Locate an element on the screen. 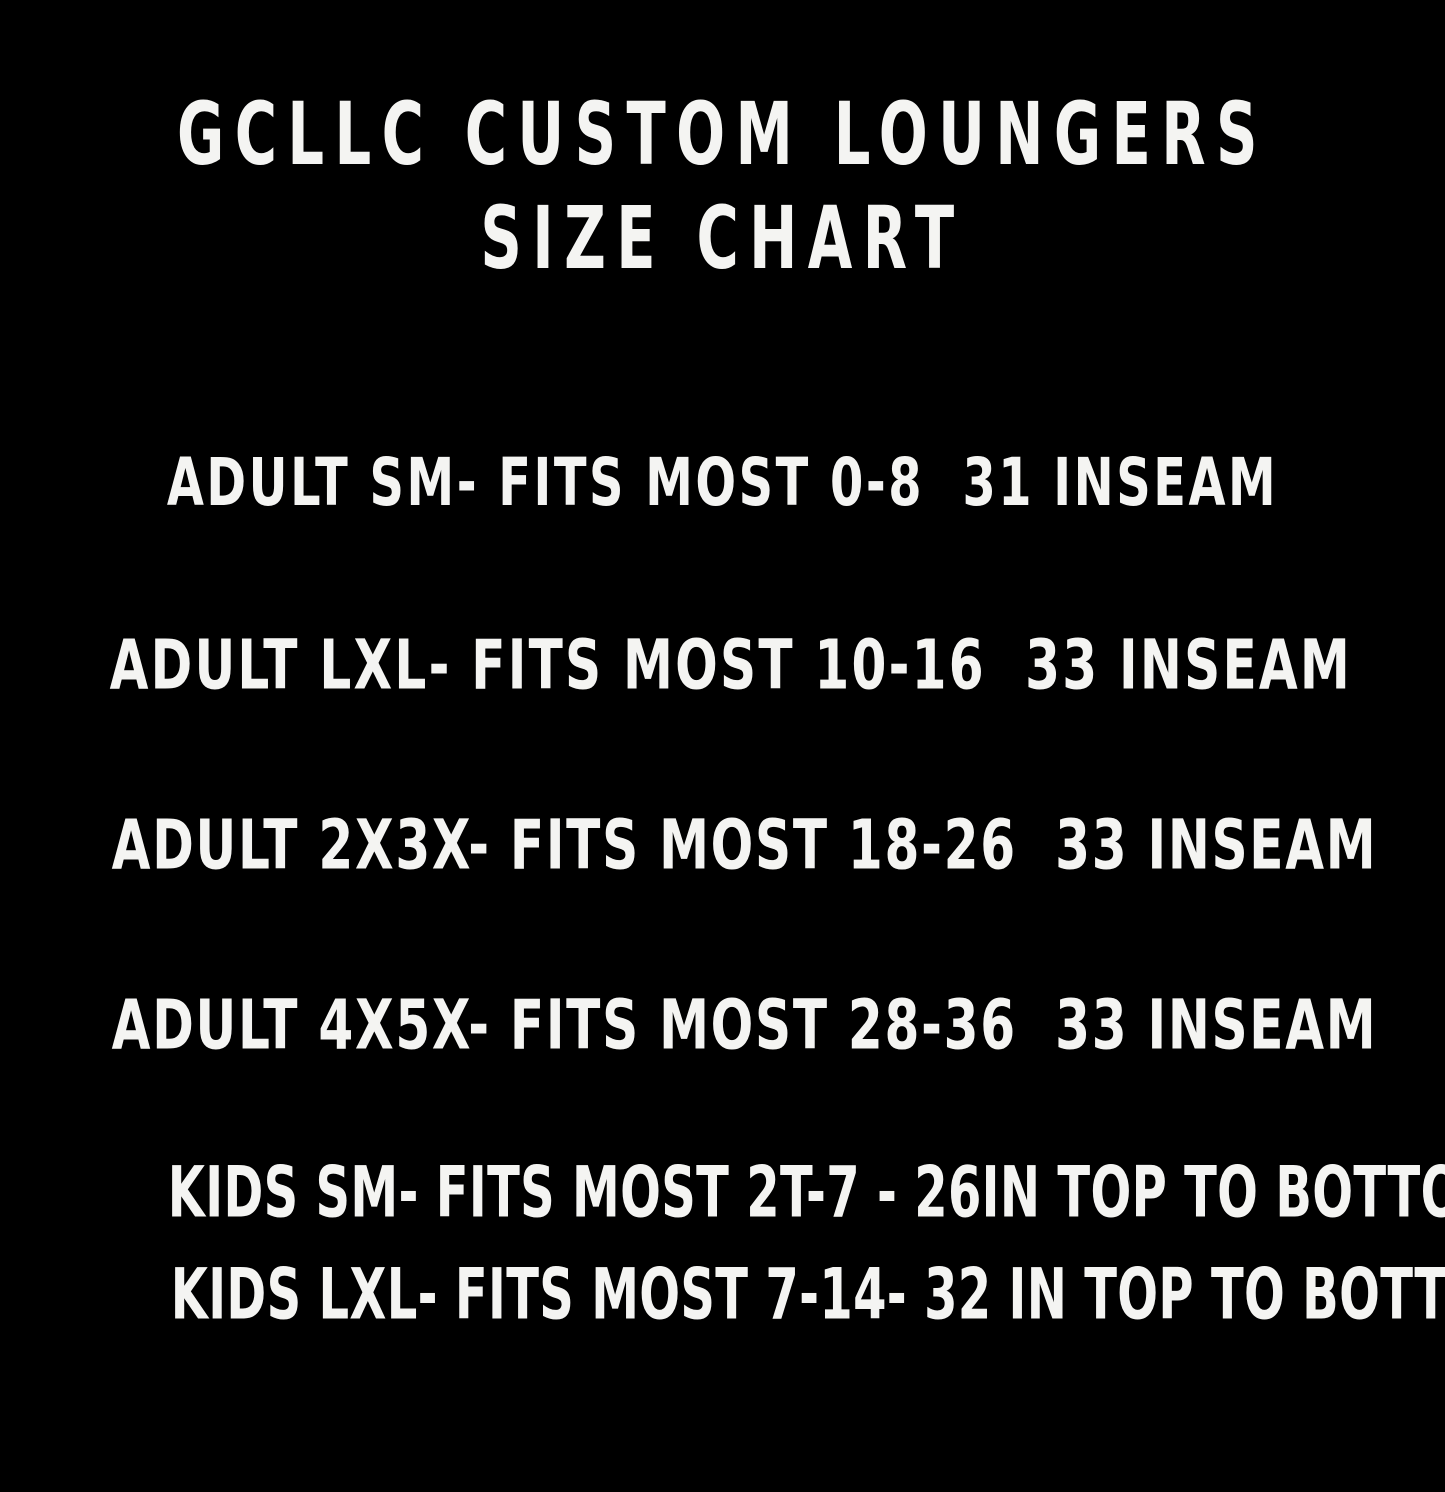  size-row-adult-4x5x: ADULT 4X5X- FITS MOST 28-36 33 INSEAM is located at coordinates (722, 1076).